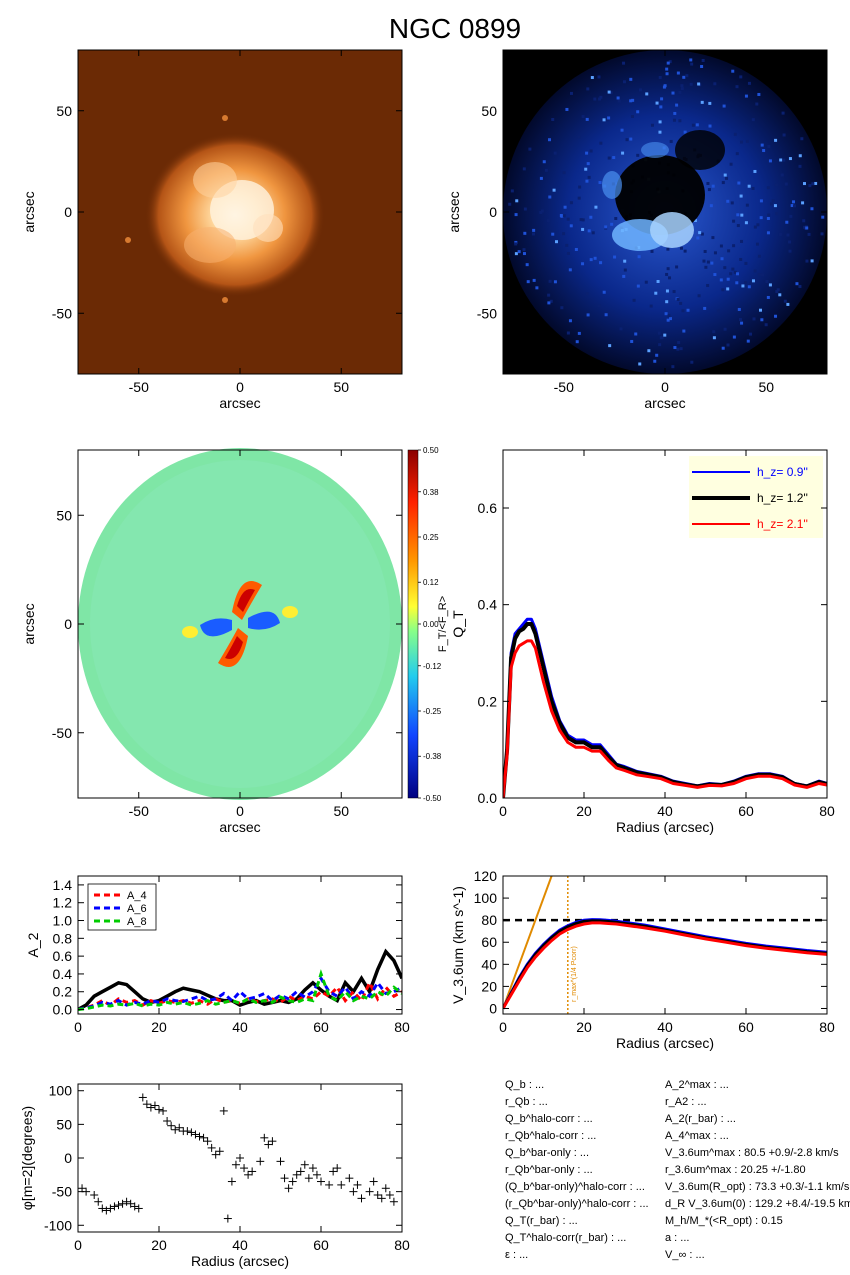  What do you see at coordinates (752, 1153) in the screenshot?
I see `info-right-line: V_3.6um^max : 80.5 +0.9/-2.8 km/s` at bounding box center [752, 1153].